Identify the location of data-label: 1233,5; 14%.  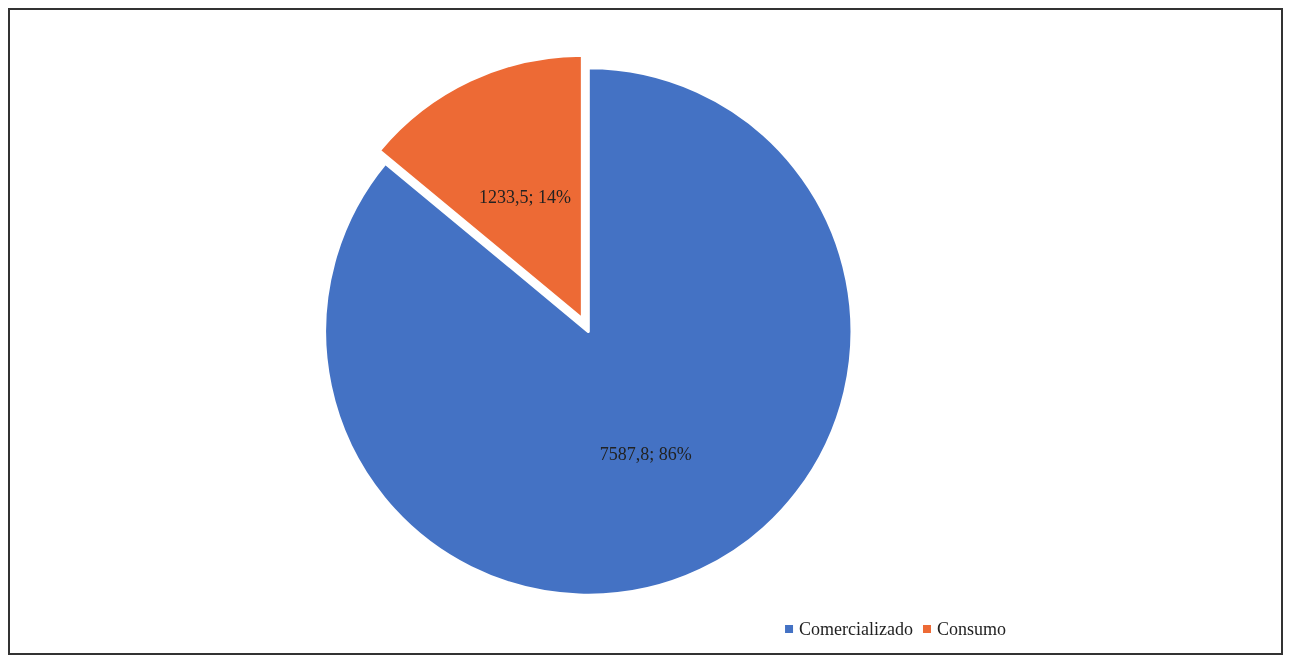
(525, 196).